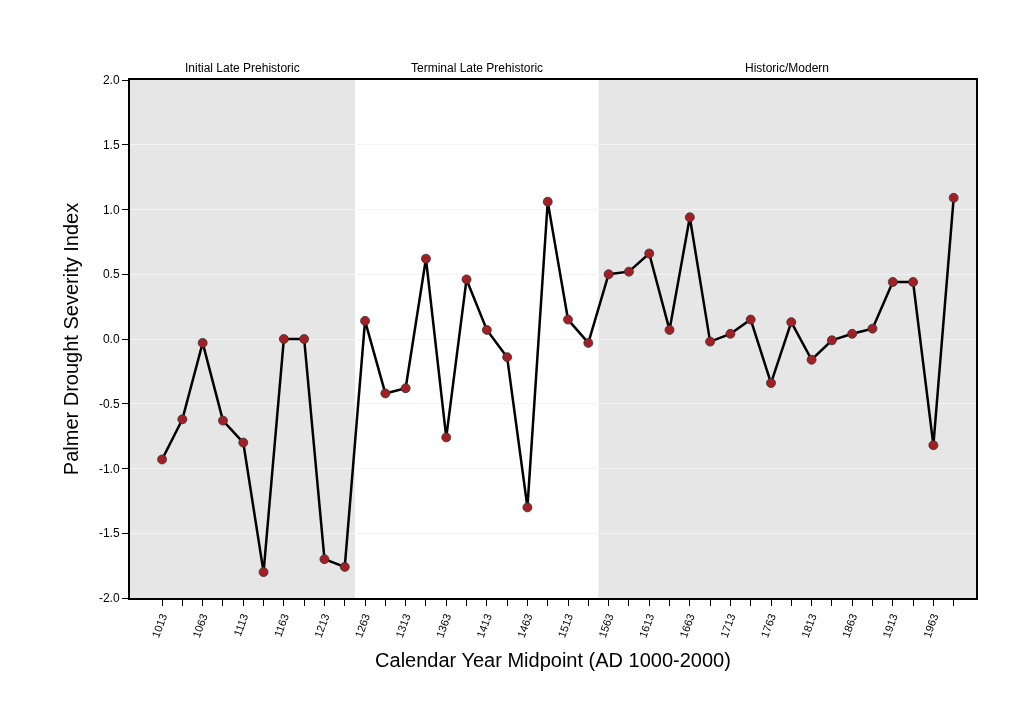 The image size is (1026, 715). I want to click on band-label: Initial Late Prehistoric, so click(242, 68).